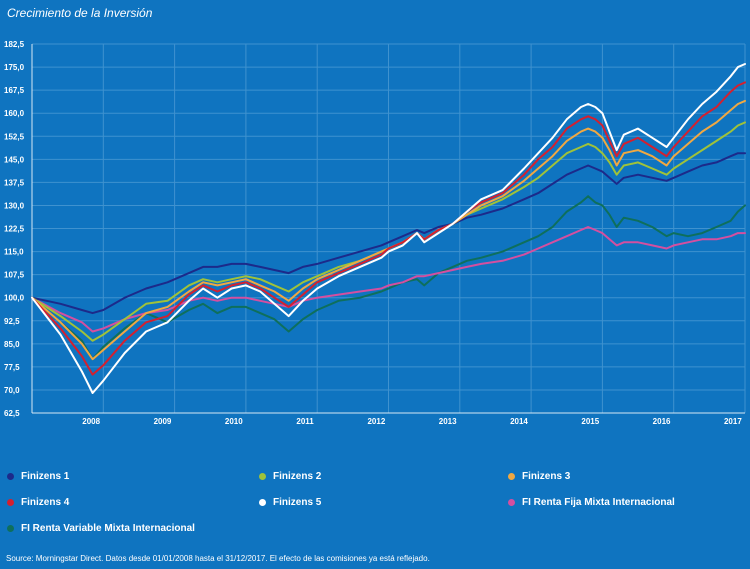 This screenshot has width=750, height=569. Describe the element at coordinates (14, 275) in the screenshot. I see `y-tick-label: 107,5` at that location.